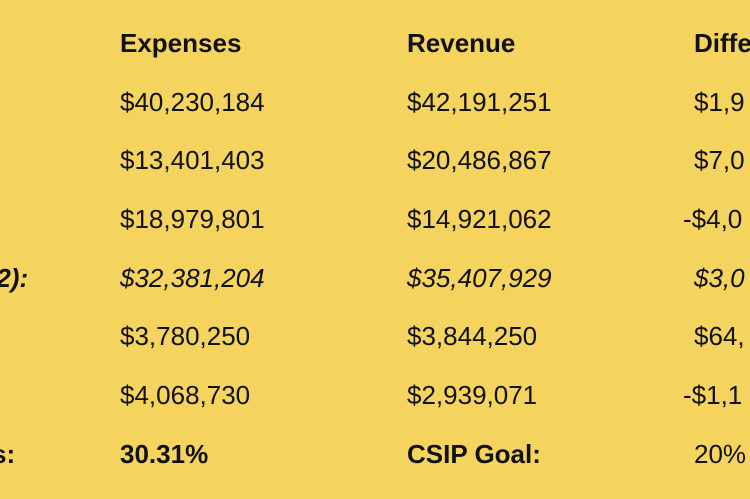 Image resolution: width=750 pixels, height=499 pixels. Describe the element at coordinates (461, 43) in the screenshot. I see `header-revenue: Revenue` at that location.